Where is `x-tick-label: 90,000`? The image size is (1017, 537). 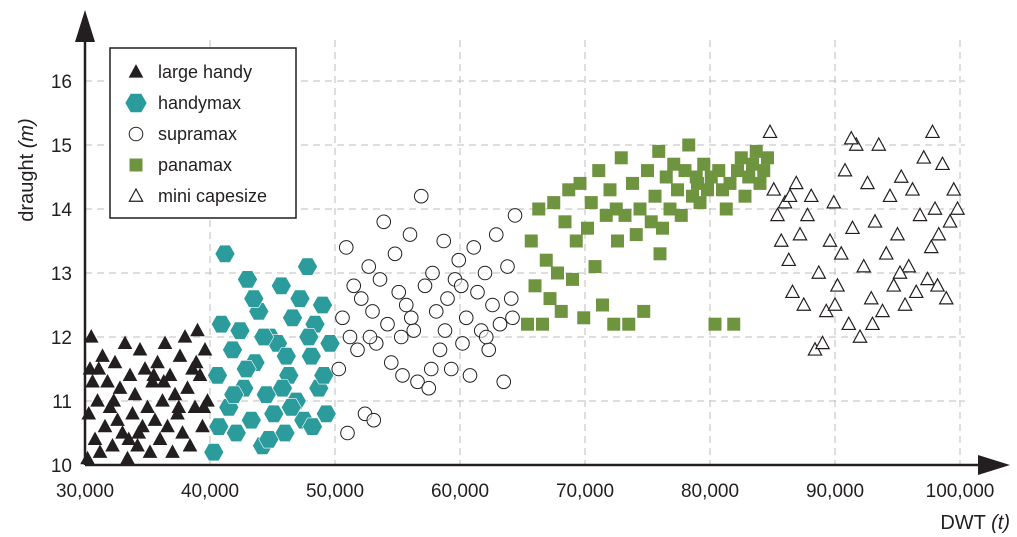
x-tick-label: 90,000 is located at coordinates (835, 491).